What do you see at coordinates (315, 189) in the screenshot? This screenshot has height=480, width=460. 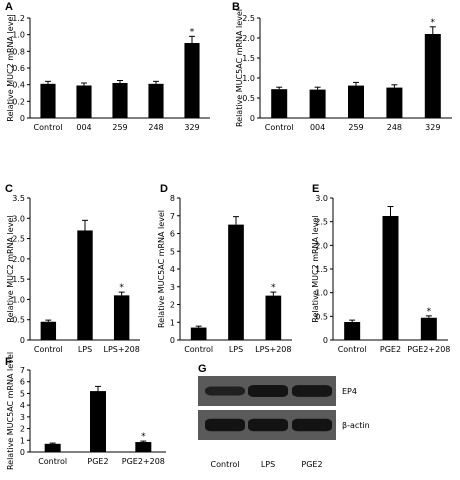 I see `panel-label: E` at bounding box center [315, 189].